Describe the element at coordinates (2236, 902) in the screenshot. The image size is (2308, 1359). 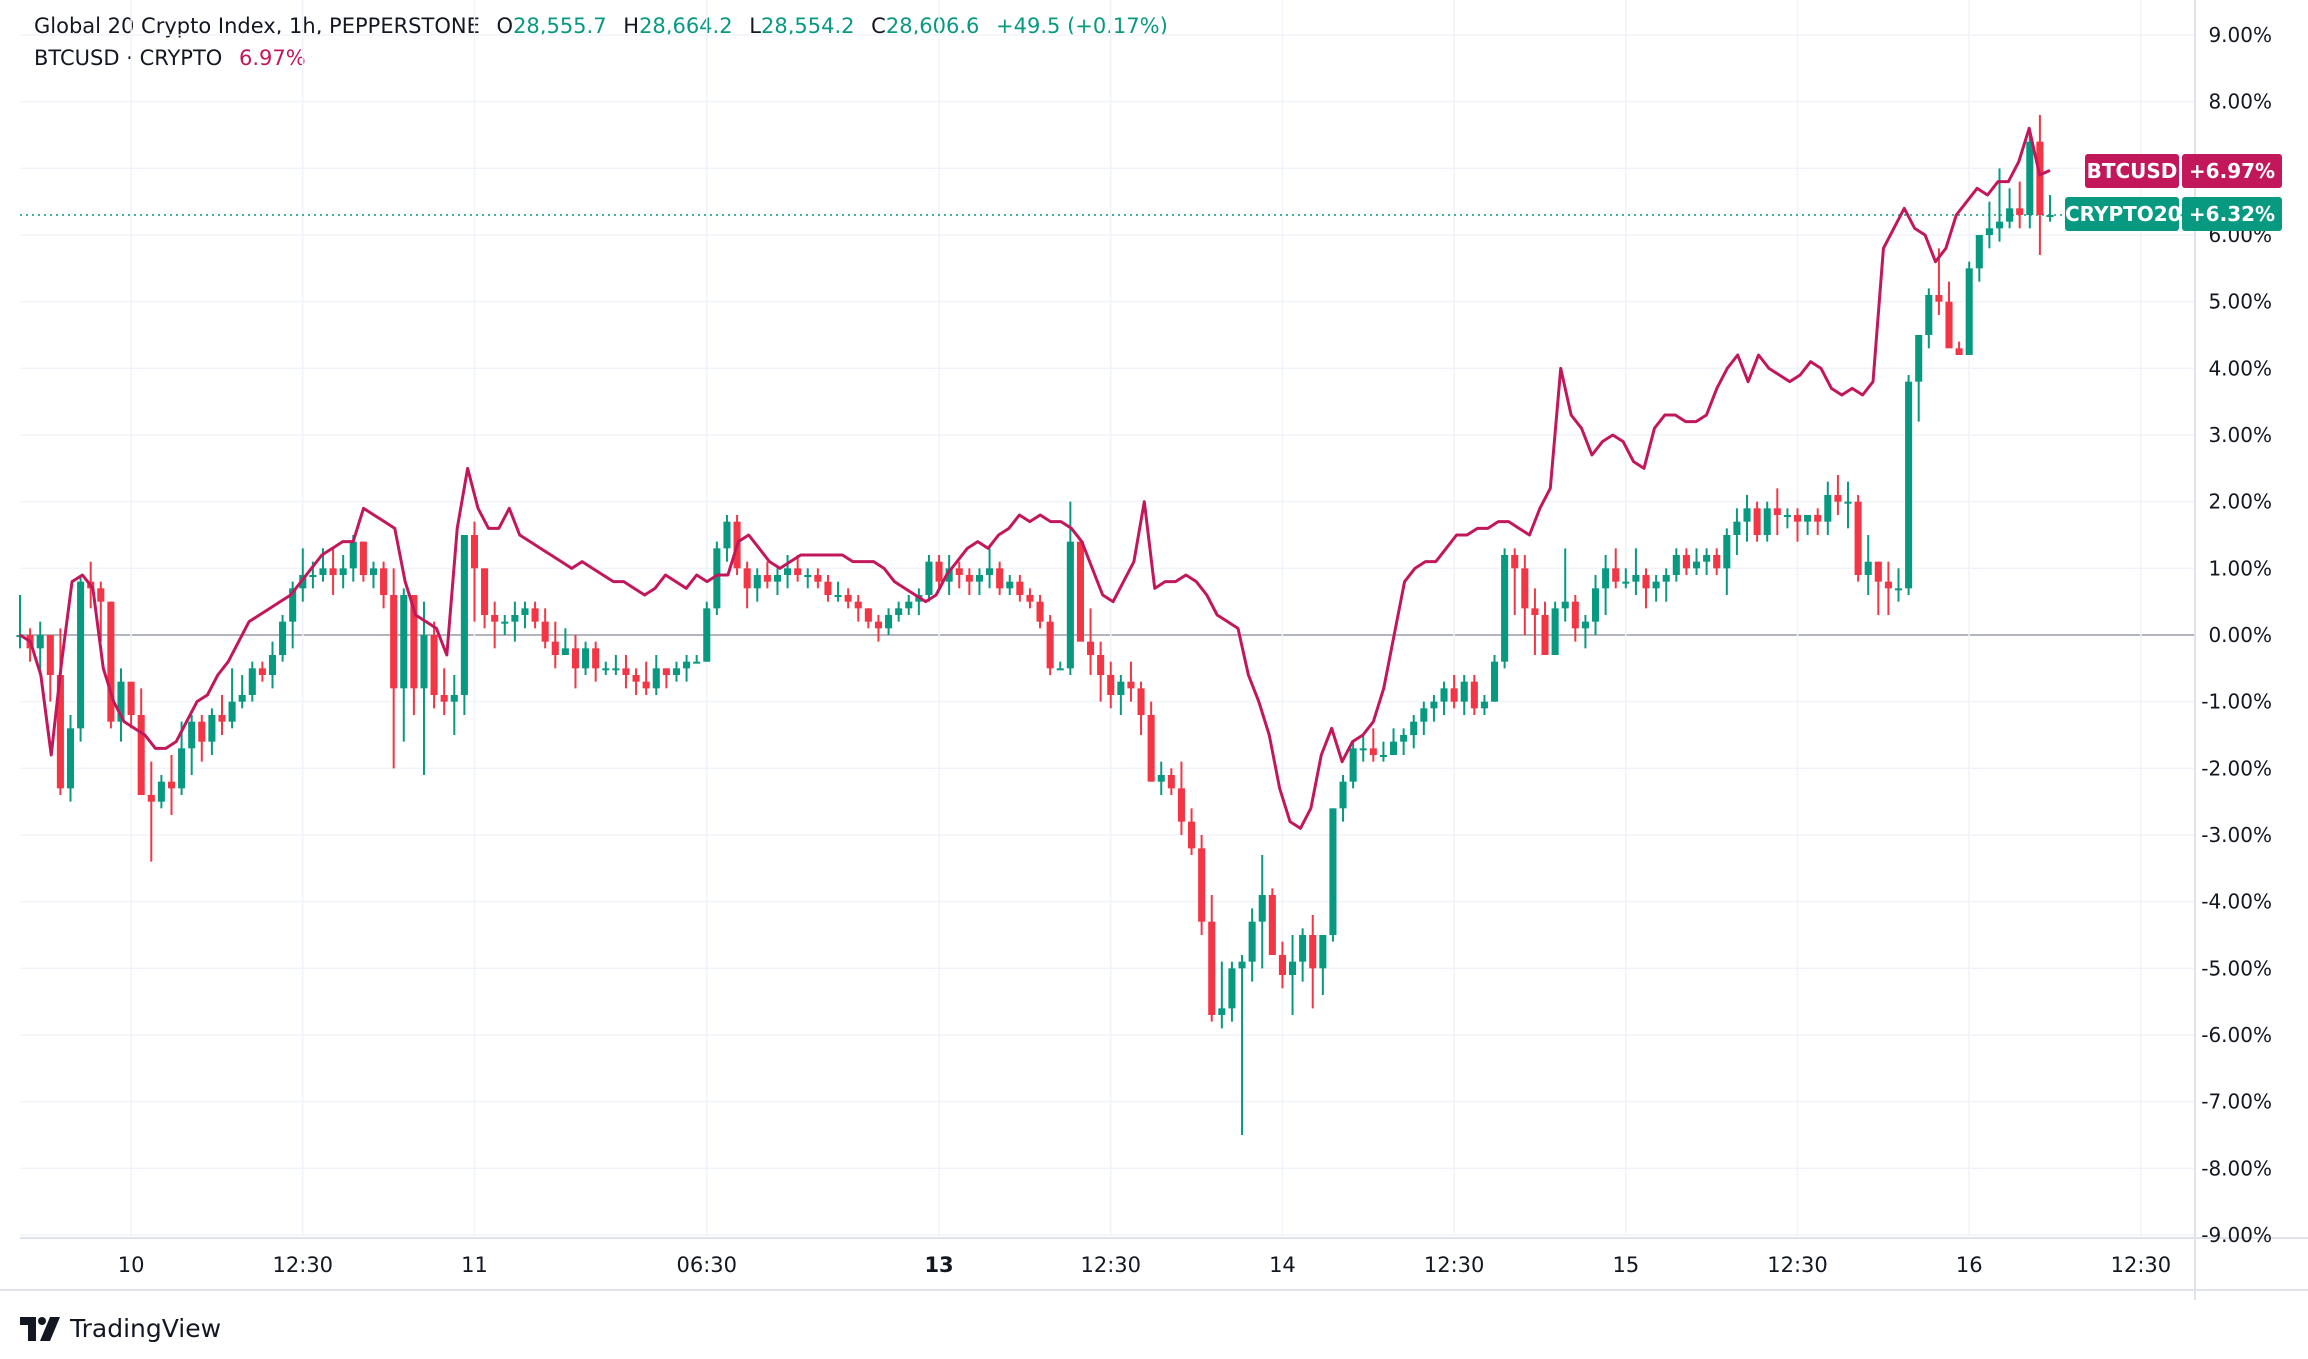
I see `y-tick-label: -4.00%` at that location.